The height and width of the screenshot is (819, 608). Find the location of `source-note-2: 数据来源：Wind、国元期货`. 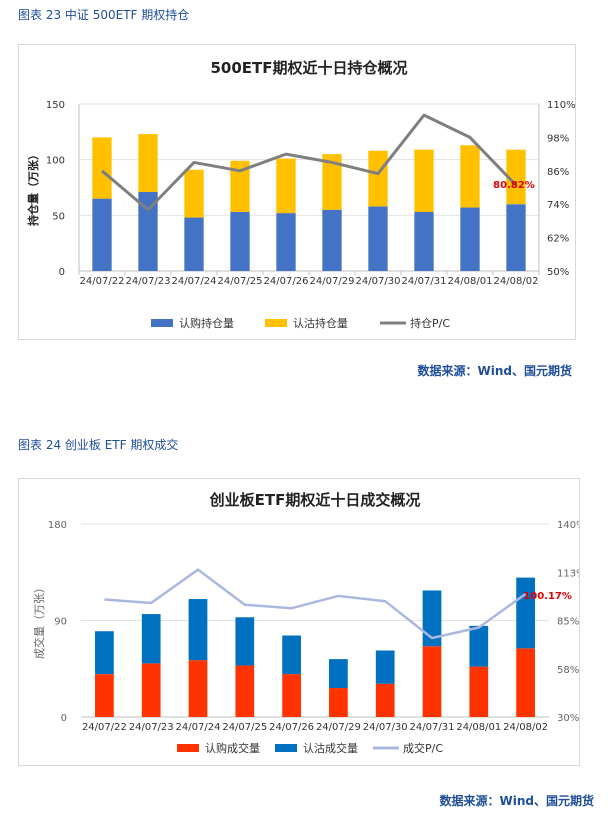

source-note-2: 数据来源：Wind、国元期货 is located at coordinates (516, 801).